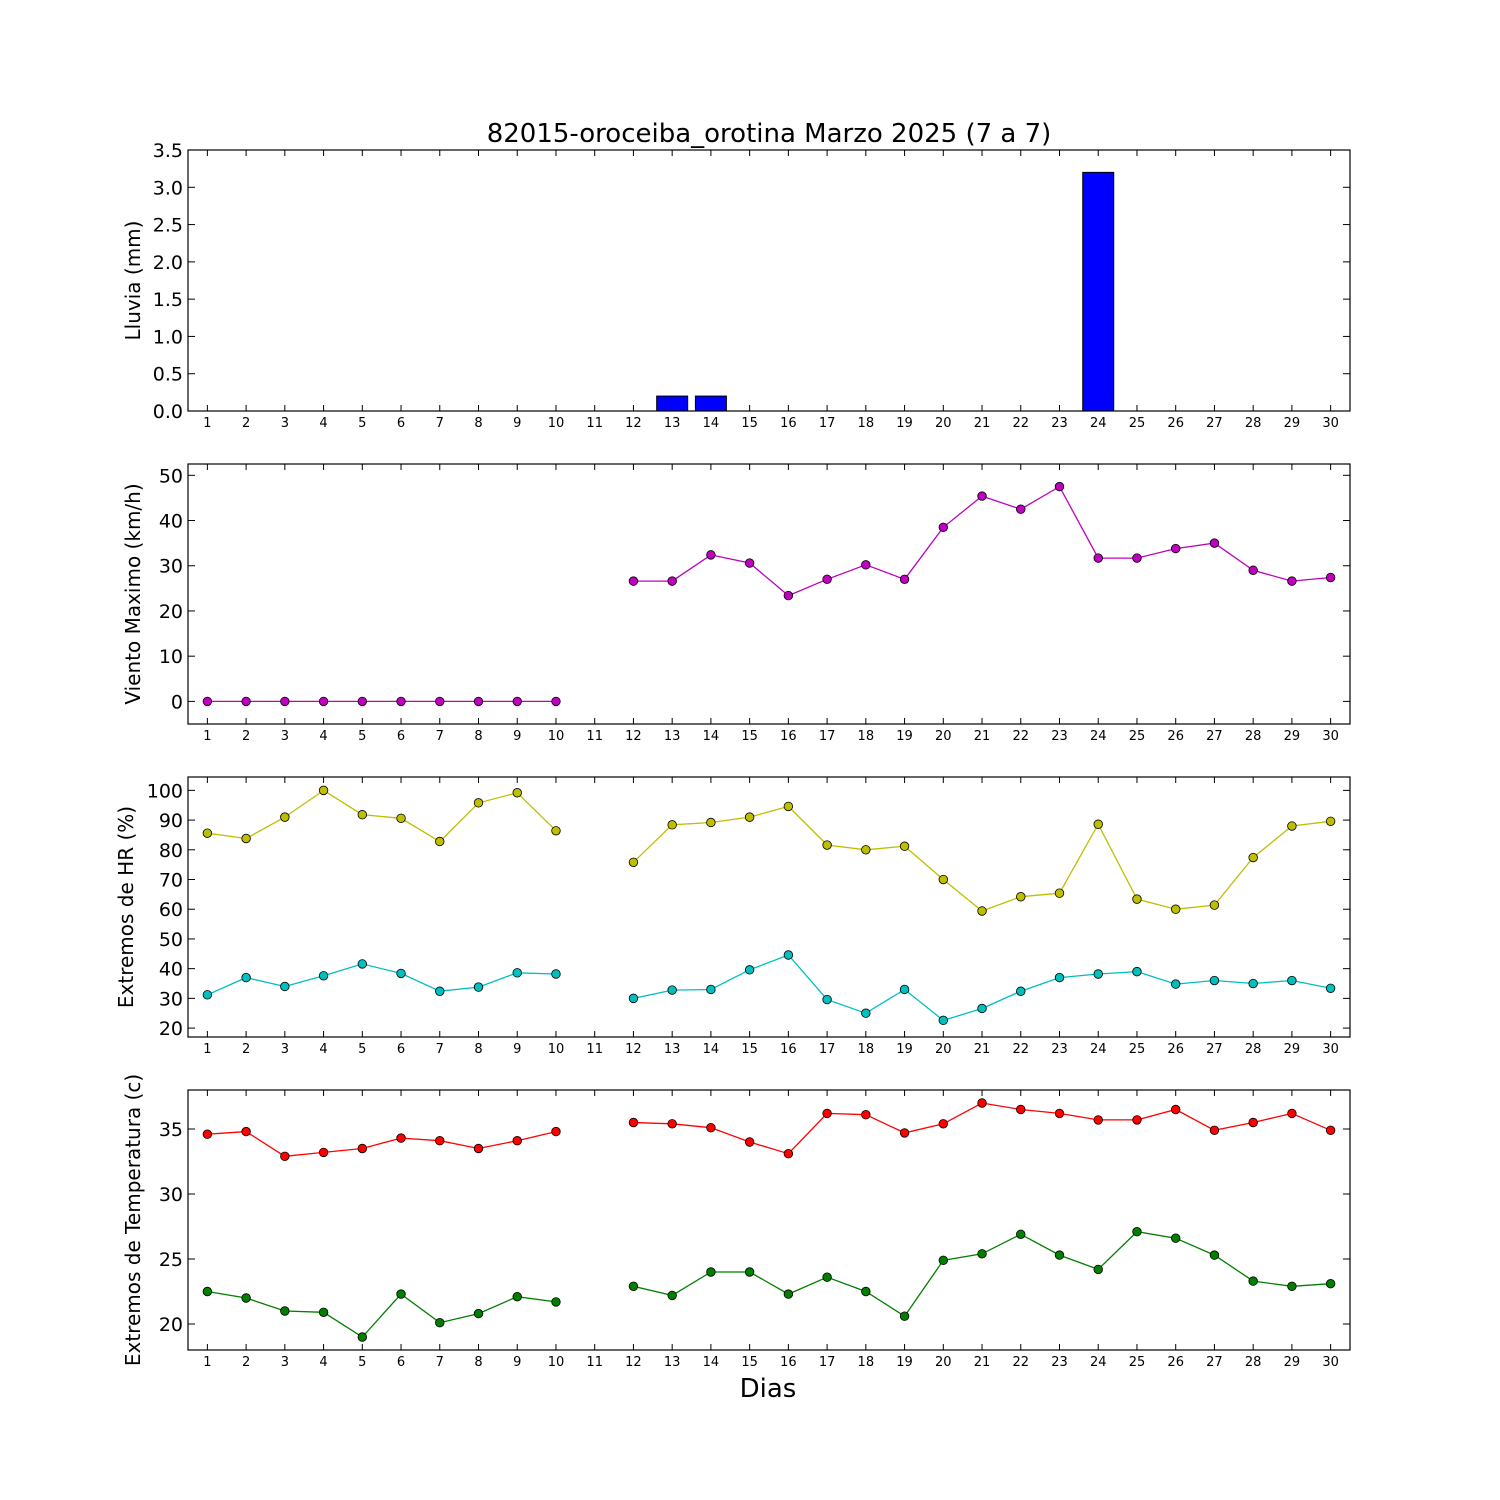 This screenshot has height=1500, width=1500. I want to click on y-axis-label: Extremos de Temperatura (c), so click(133, 1220).